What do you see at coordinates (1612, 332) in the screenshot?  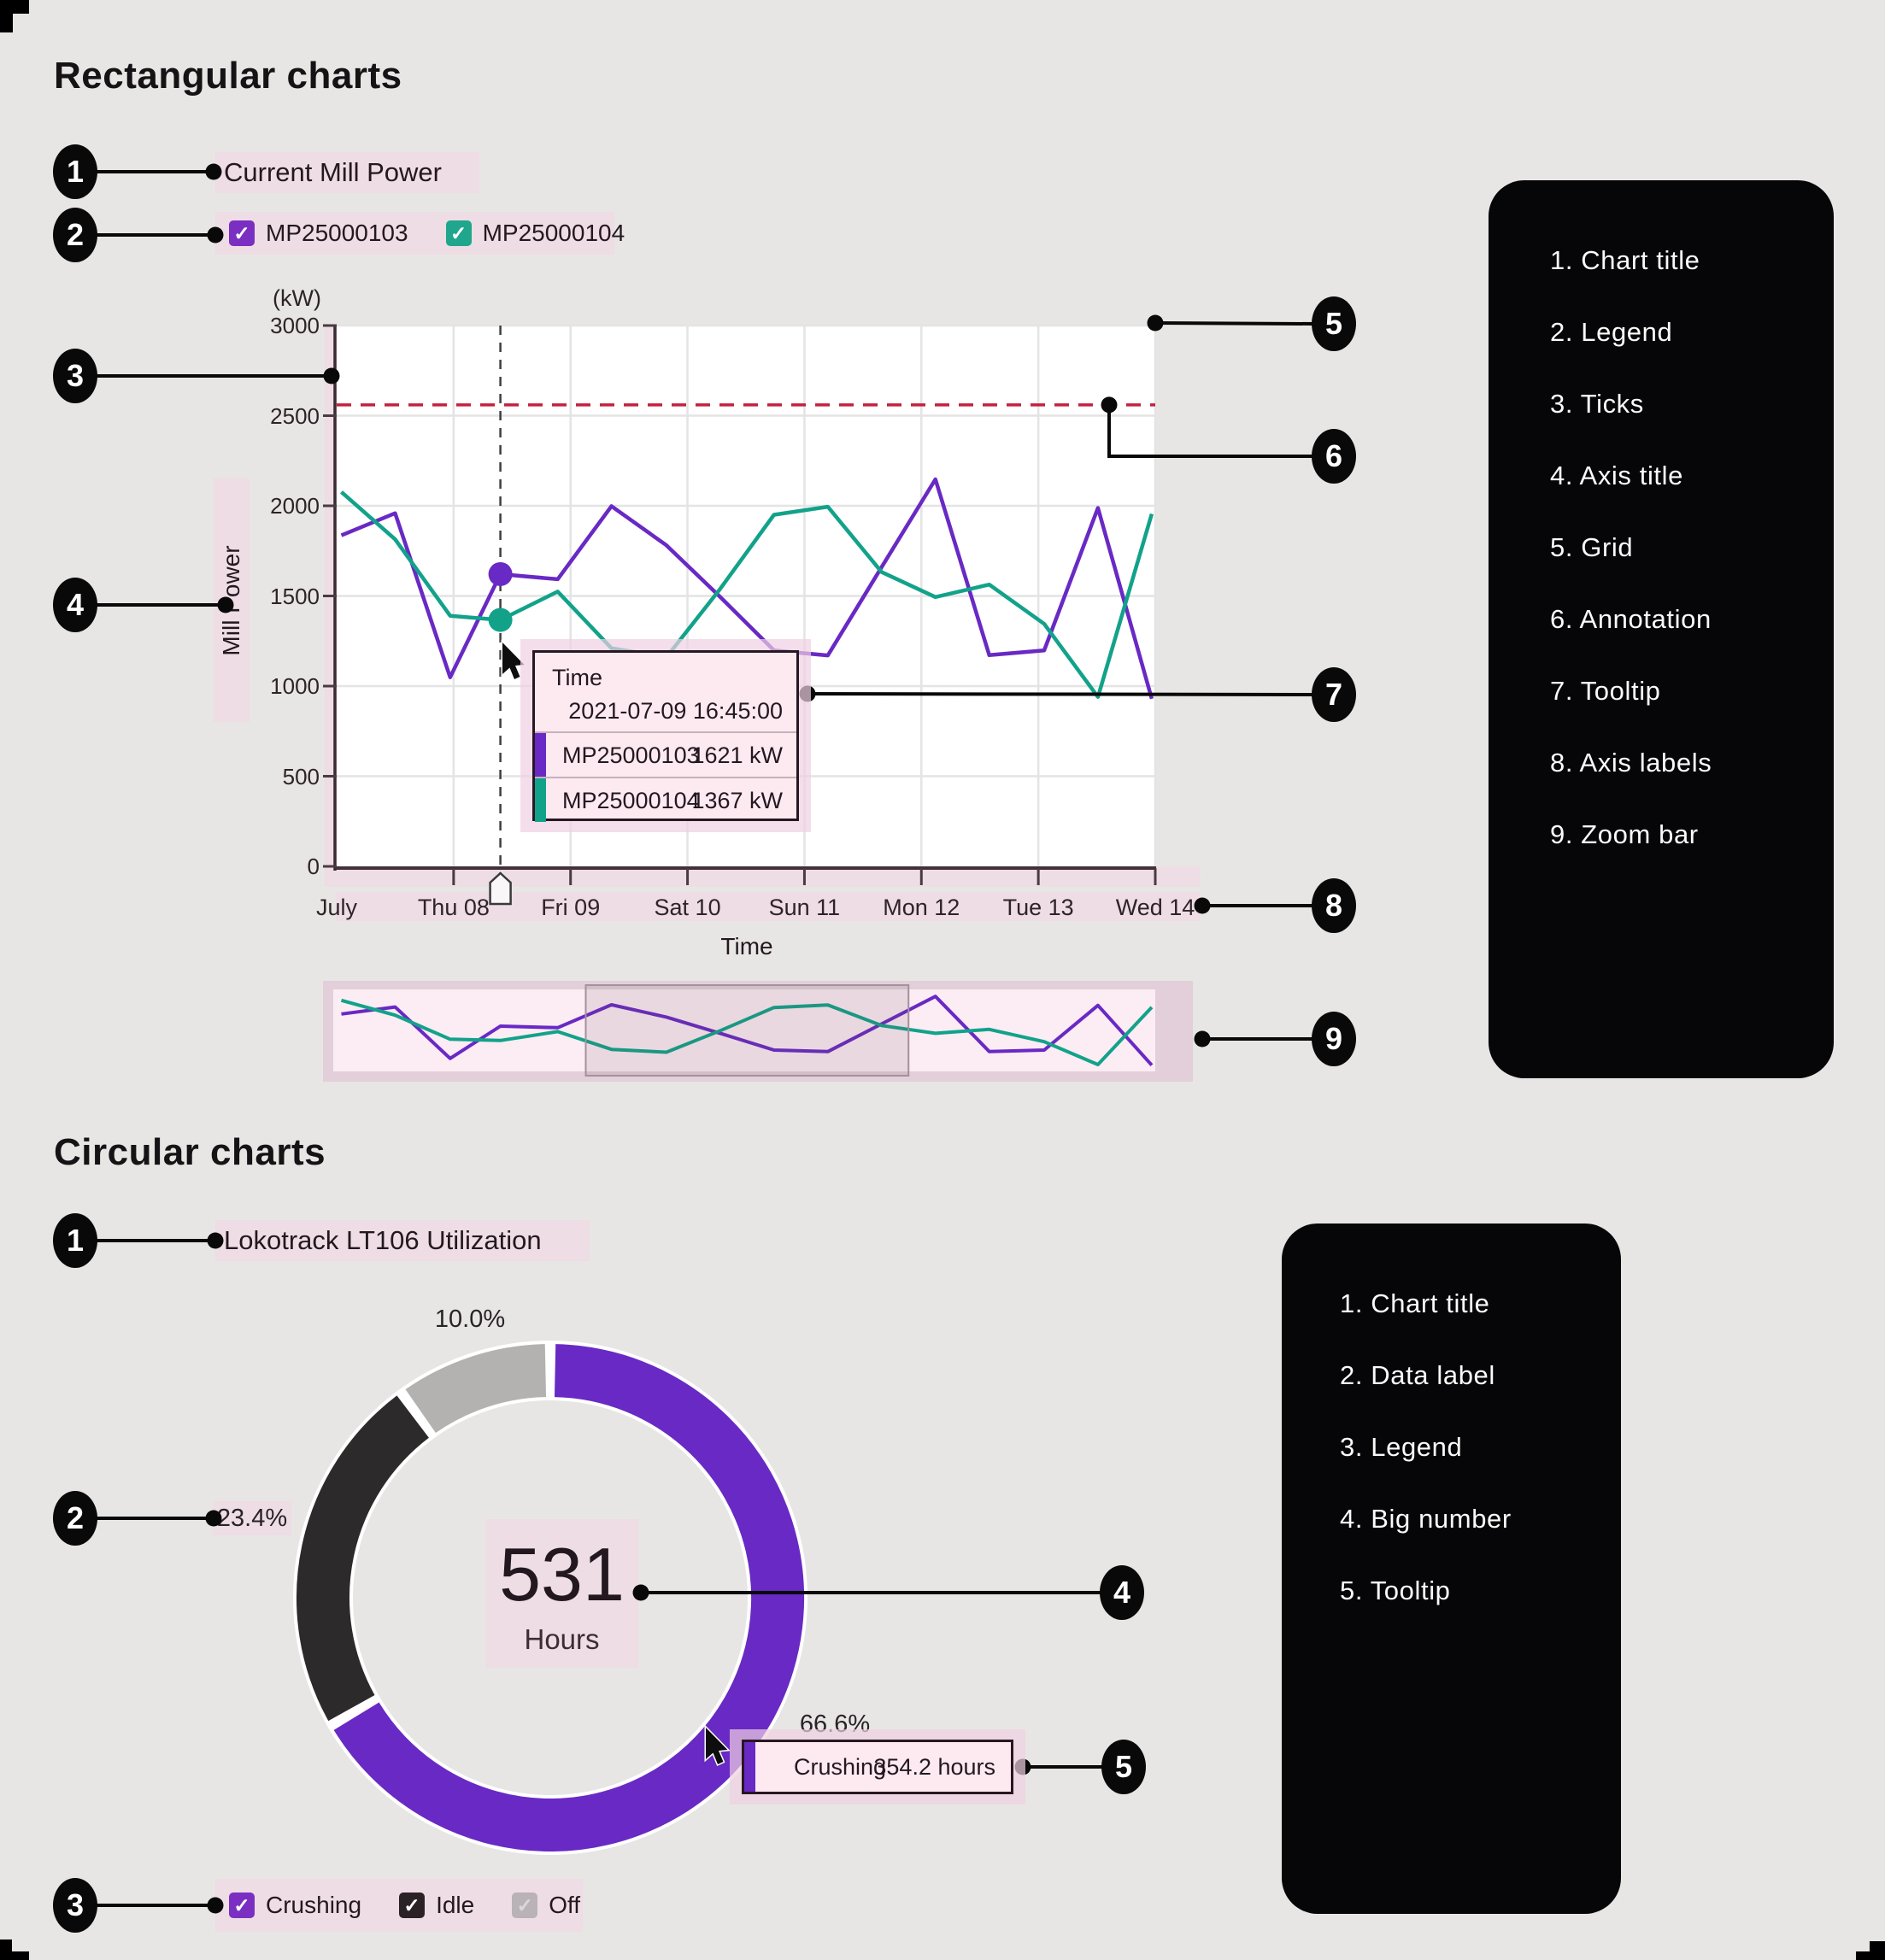 I see `panel-item-rect-2: 2. Legend` at bounding box center [1612, 332].